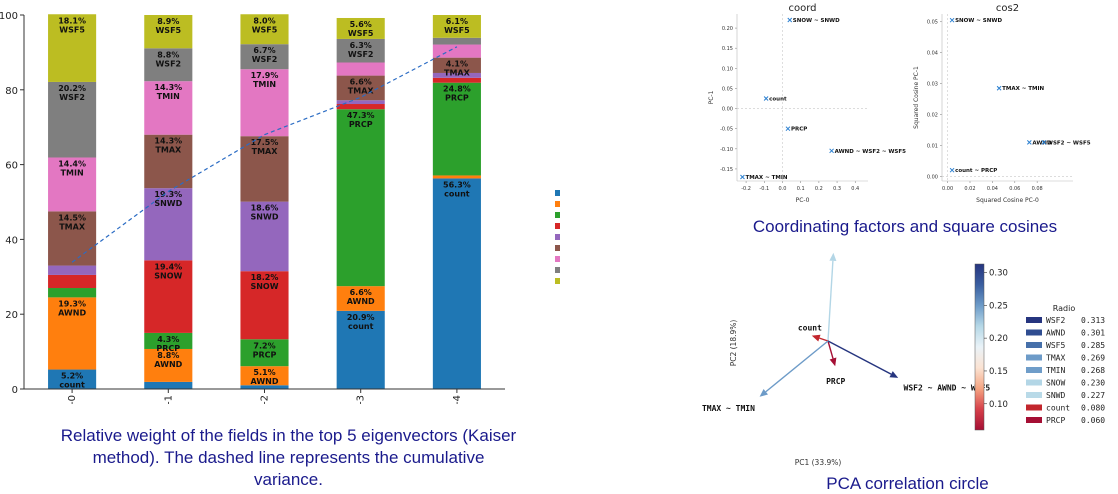  Describe the element at coordinates (457, 98) in the screenshot. I see `bar-series-label: PRCP` at that location.